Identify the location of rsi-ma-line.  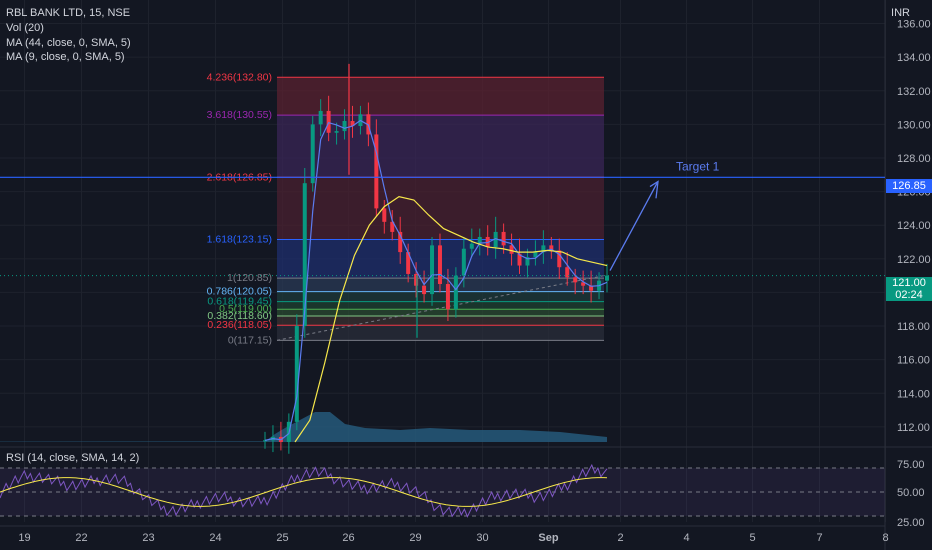
(304, 492).